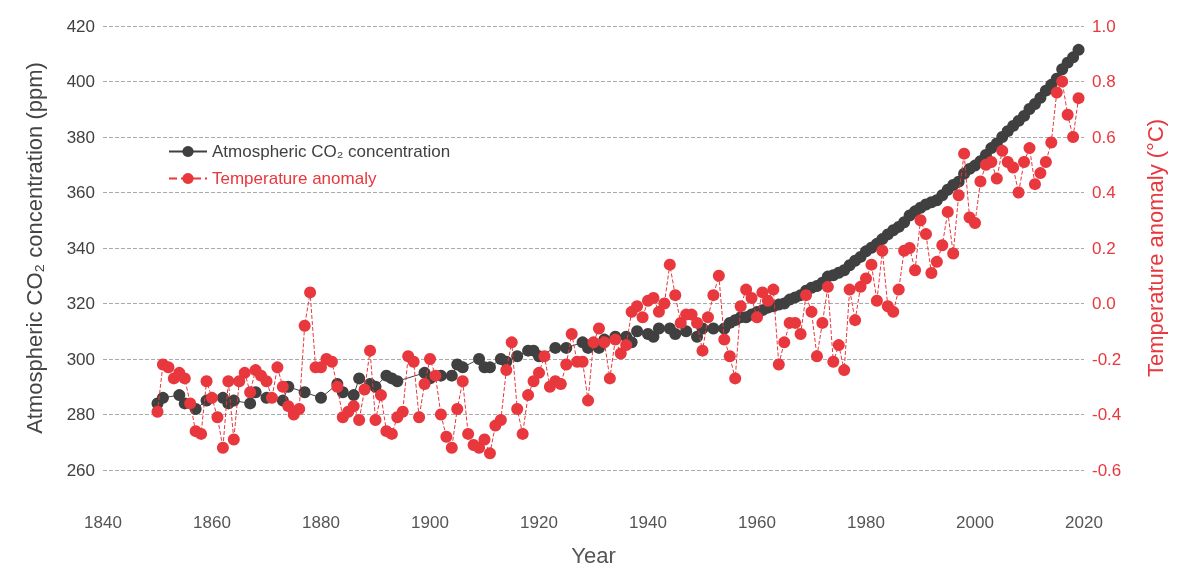 The image size is (1192, 579). I want to click on y2-tick-label: 0.2, so click(1104, 248).